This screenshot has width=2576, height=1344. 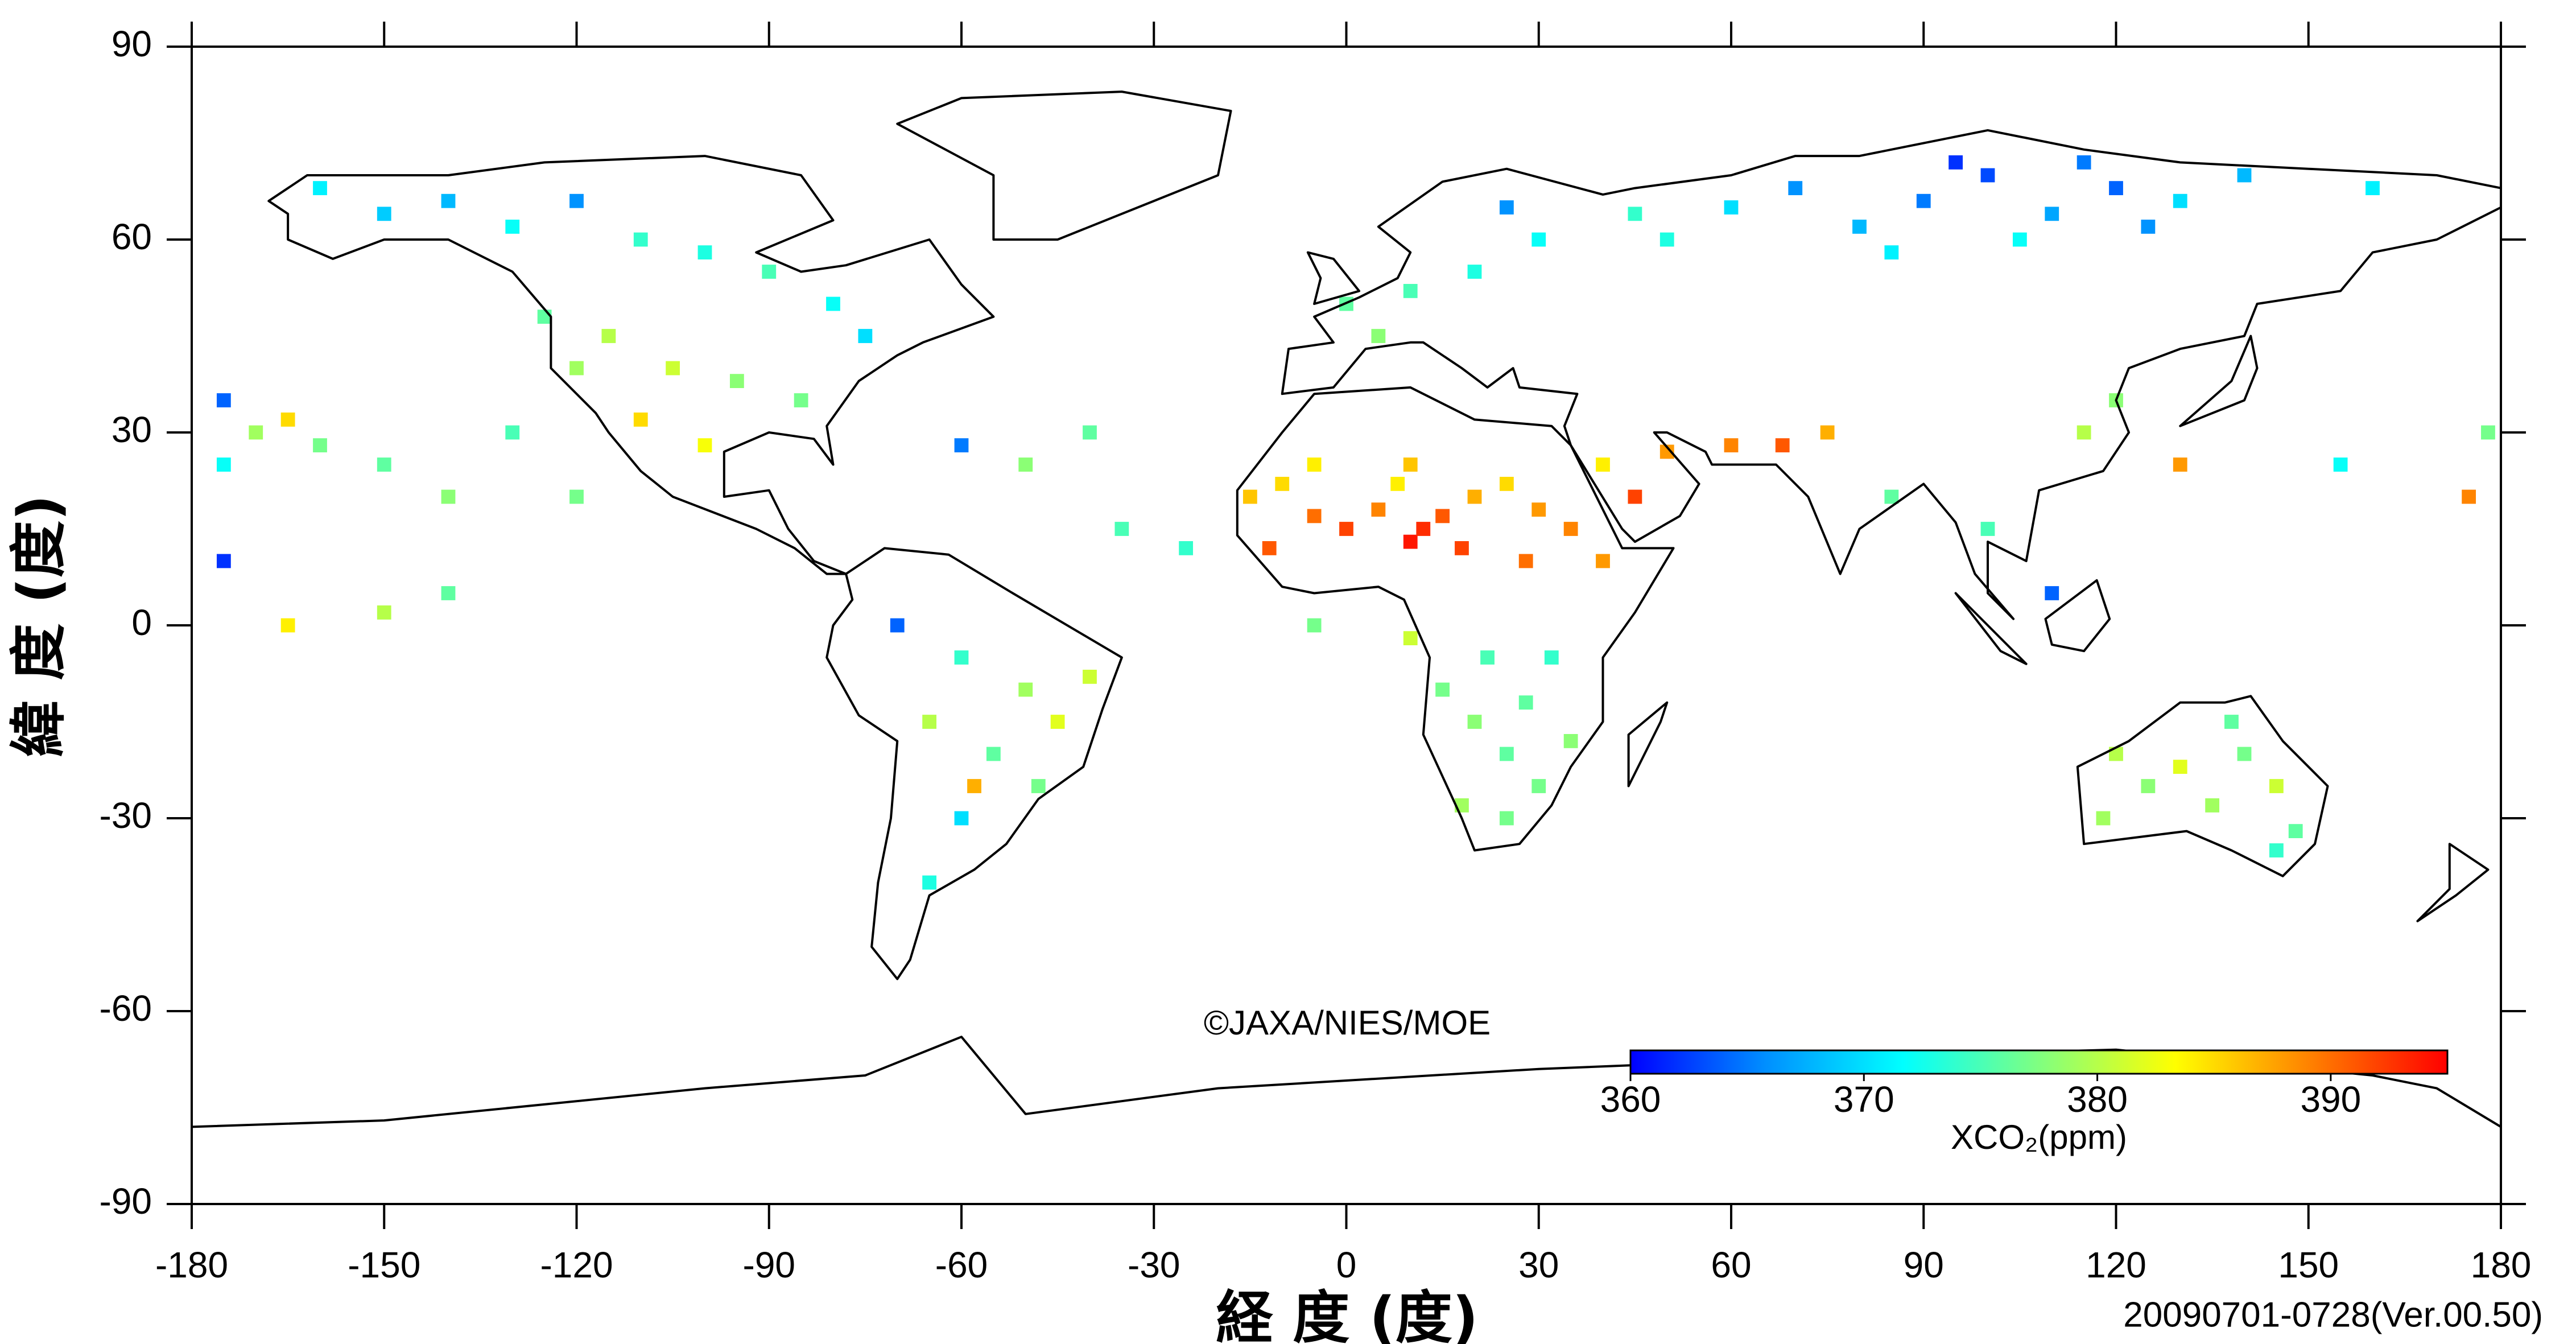 I want to click on x-tick-label: -180, so click(x=192, y=1265).